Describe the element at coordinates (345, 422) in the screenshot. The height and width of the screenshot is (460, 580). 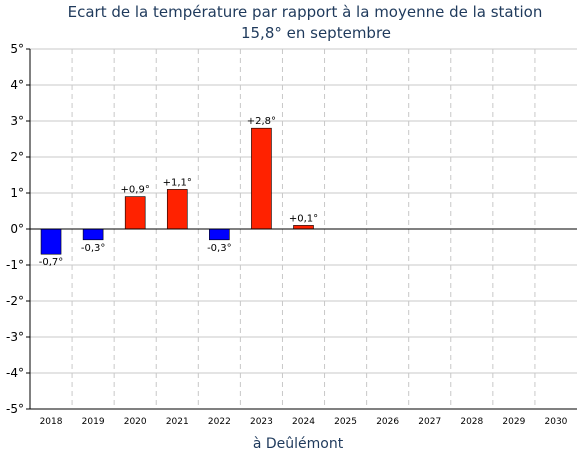
I see `x-tick-label: 2025` at that location.